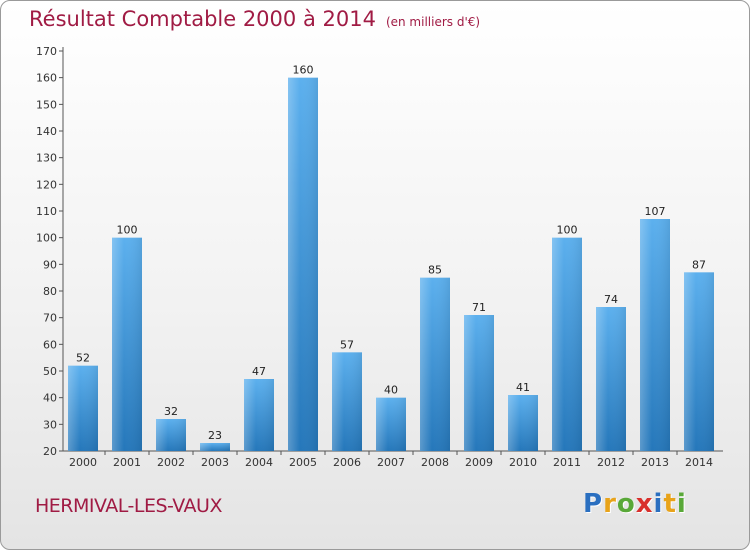  I want to click on proxiti-logo: Proxiti, so click(635, 504).